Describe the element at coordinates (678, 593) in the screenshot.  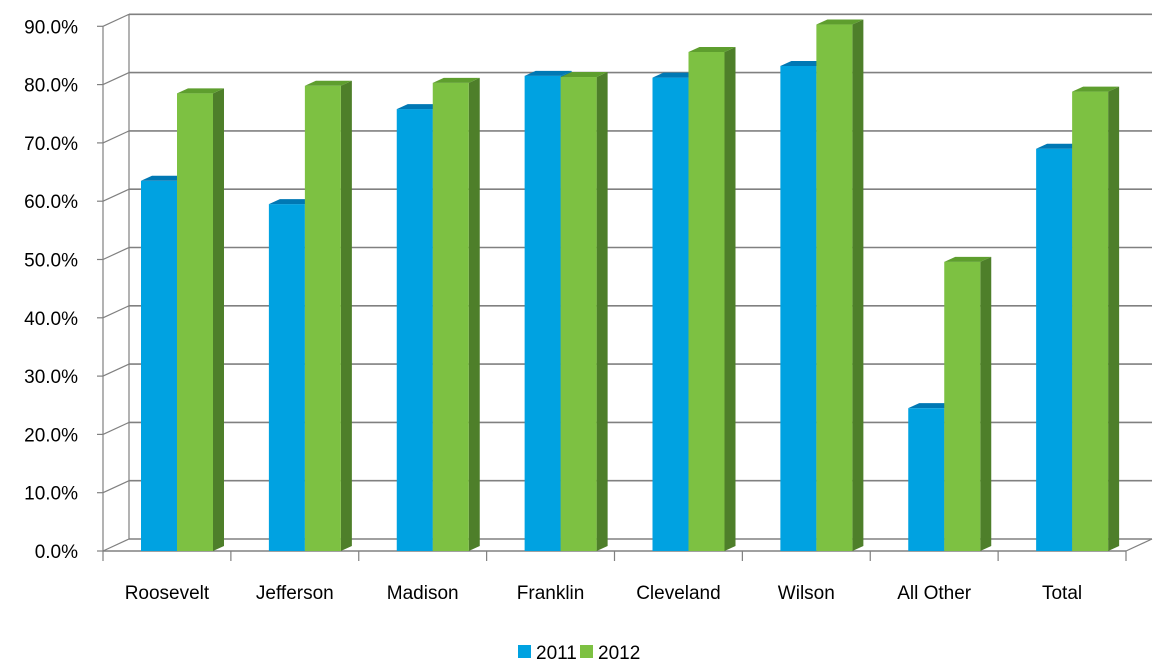
I see `x-tick-label-cleveland: Cleveland` at that location.